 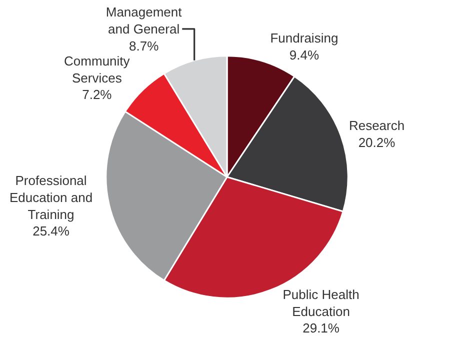 What do you see at coordinates (51, 231) in the screenshot?
I see `data-label: 25.4%` at bounding box center [51, 231].